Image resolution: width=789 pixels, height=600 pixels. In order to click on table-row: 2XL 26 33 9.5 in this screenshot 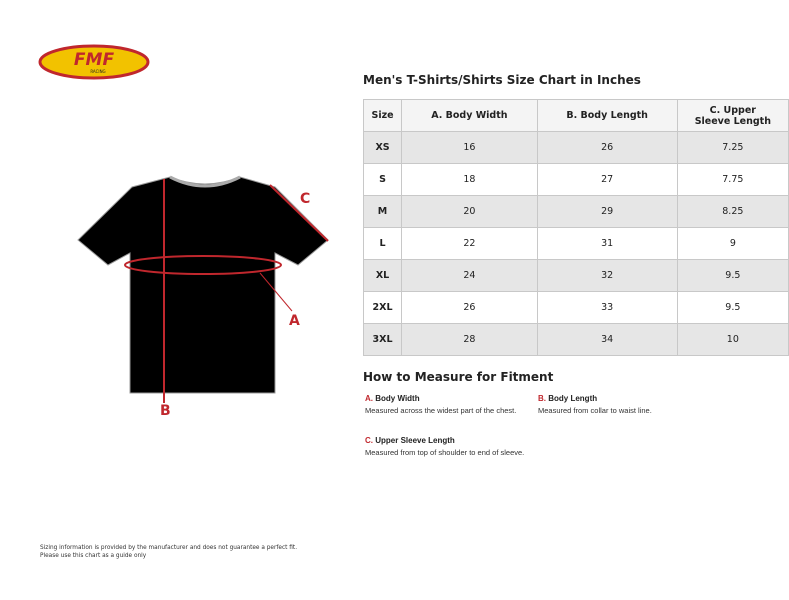, I will do `click(575, 307)`.